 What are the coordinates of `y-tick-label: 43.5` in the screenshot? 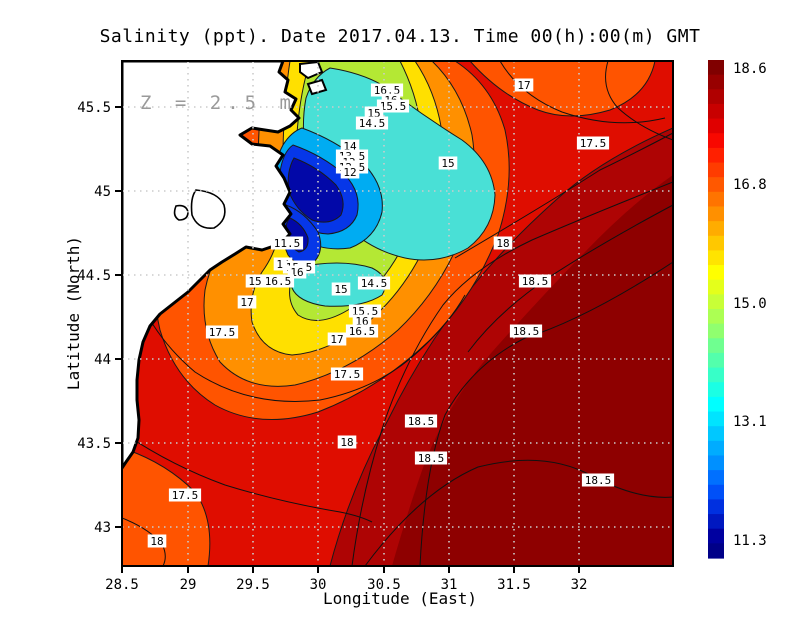 It's located at (94, 444).